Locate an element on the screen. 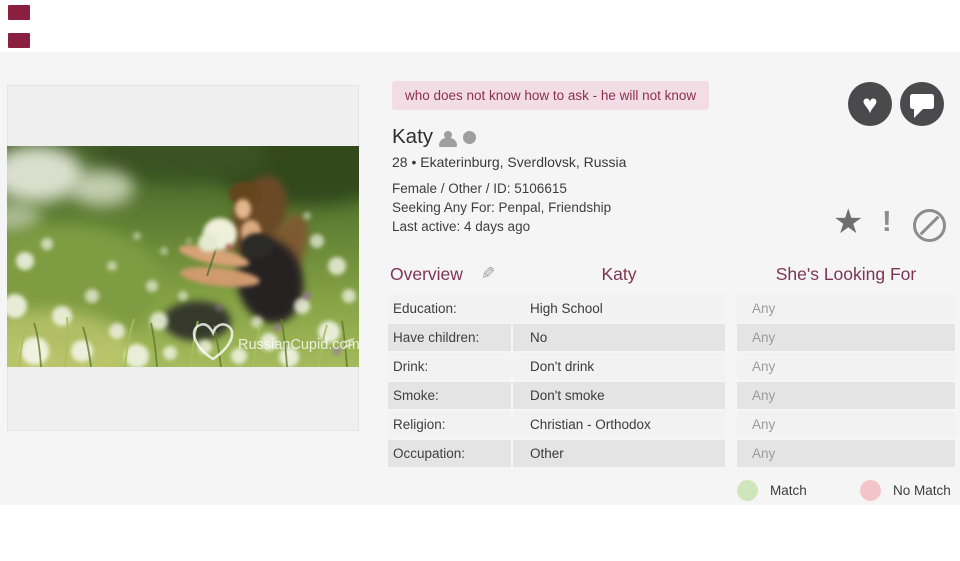 This screenshot has height=561, width=960. chat-bubble-icon is located at coordinates (922, 106).